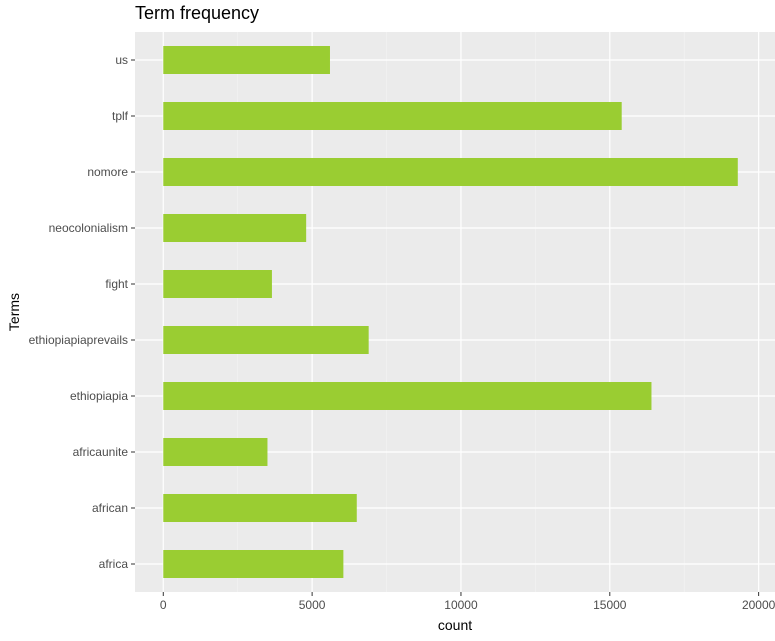 This screenshot has width=775, height=641. I want to click on x-tick-label: 20000, so click(758, 605).